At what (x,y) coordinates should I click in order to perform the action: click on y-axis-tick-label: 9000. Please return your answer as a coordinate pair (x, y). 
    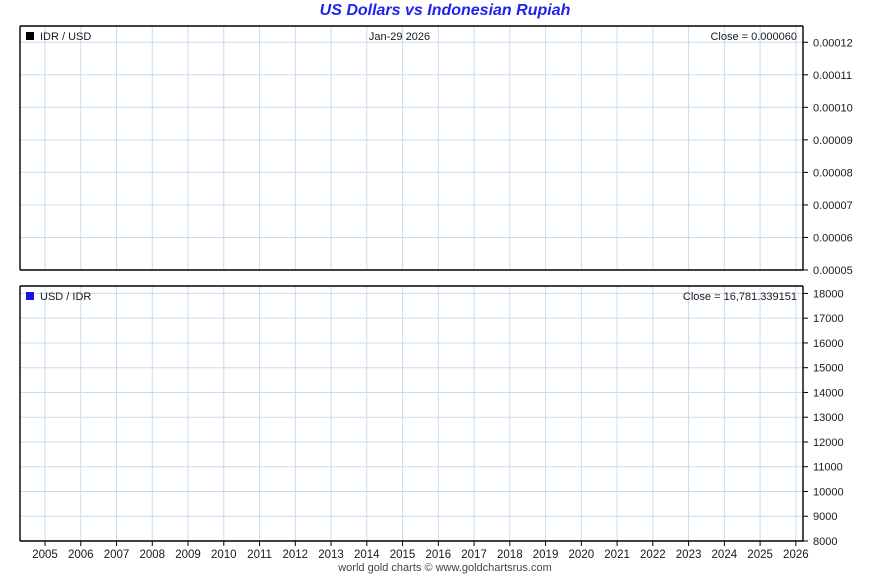
    Looking at the image, I should click on (825, 517).